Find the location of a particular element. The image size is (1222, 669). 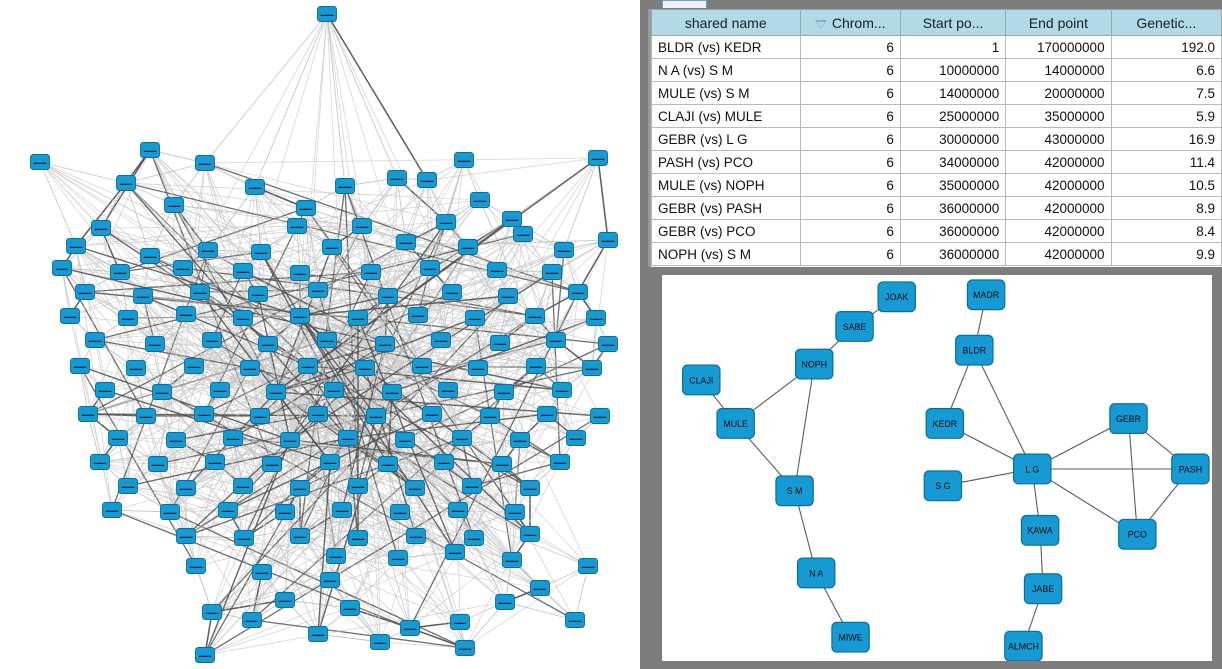

sort-descending-icon is located at coordinates (820, 24).